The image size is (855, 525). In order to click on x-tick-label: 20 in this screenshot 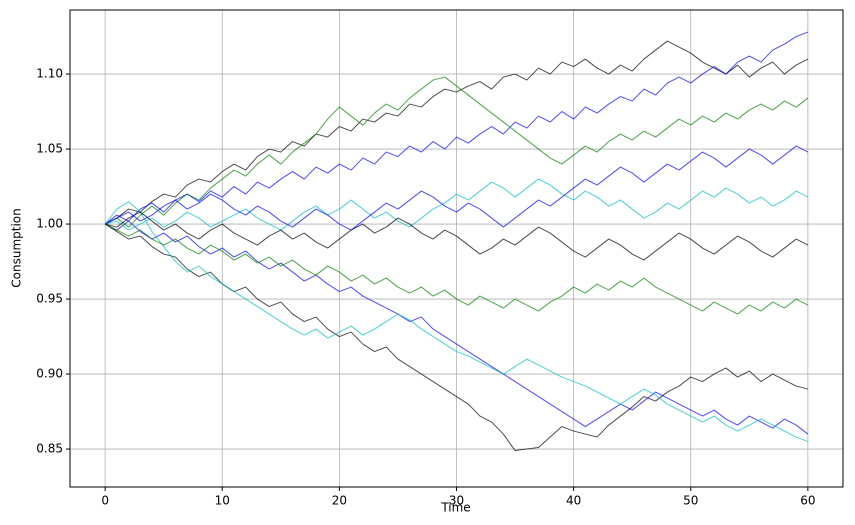, I will do `click(339, 501)`.